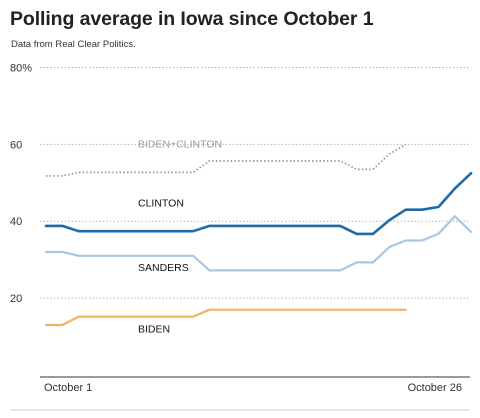 The image size is (480, 418). What do you see at coordinates (16, 299) in the screenshot?
I see `y-tick-label: 20` at bounding box center [16, 299].